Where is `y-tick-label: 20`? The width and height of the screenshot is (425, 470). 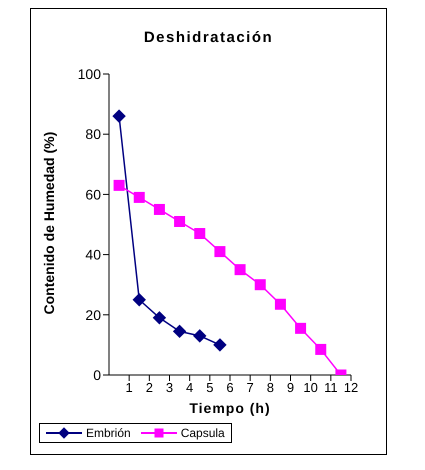
y-tick-label: 20 is located at coordinates (93, 314).